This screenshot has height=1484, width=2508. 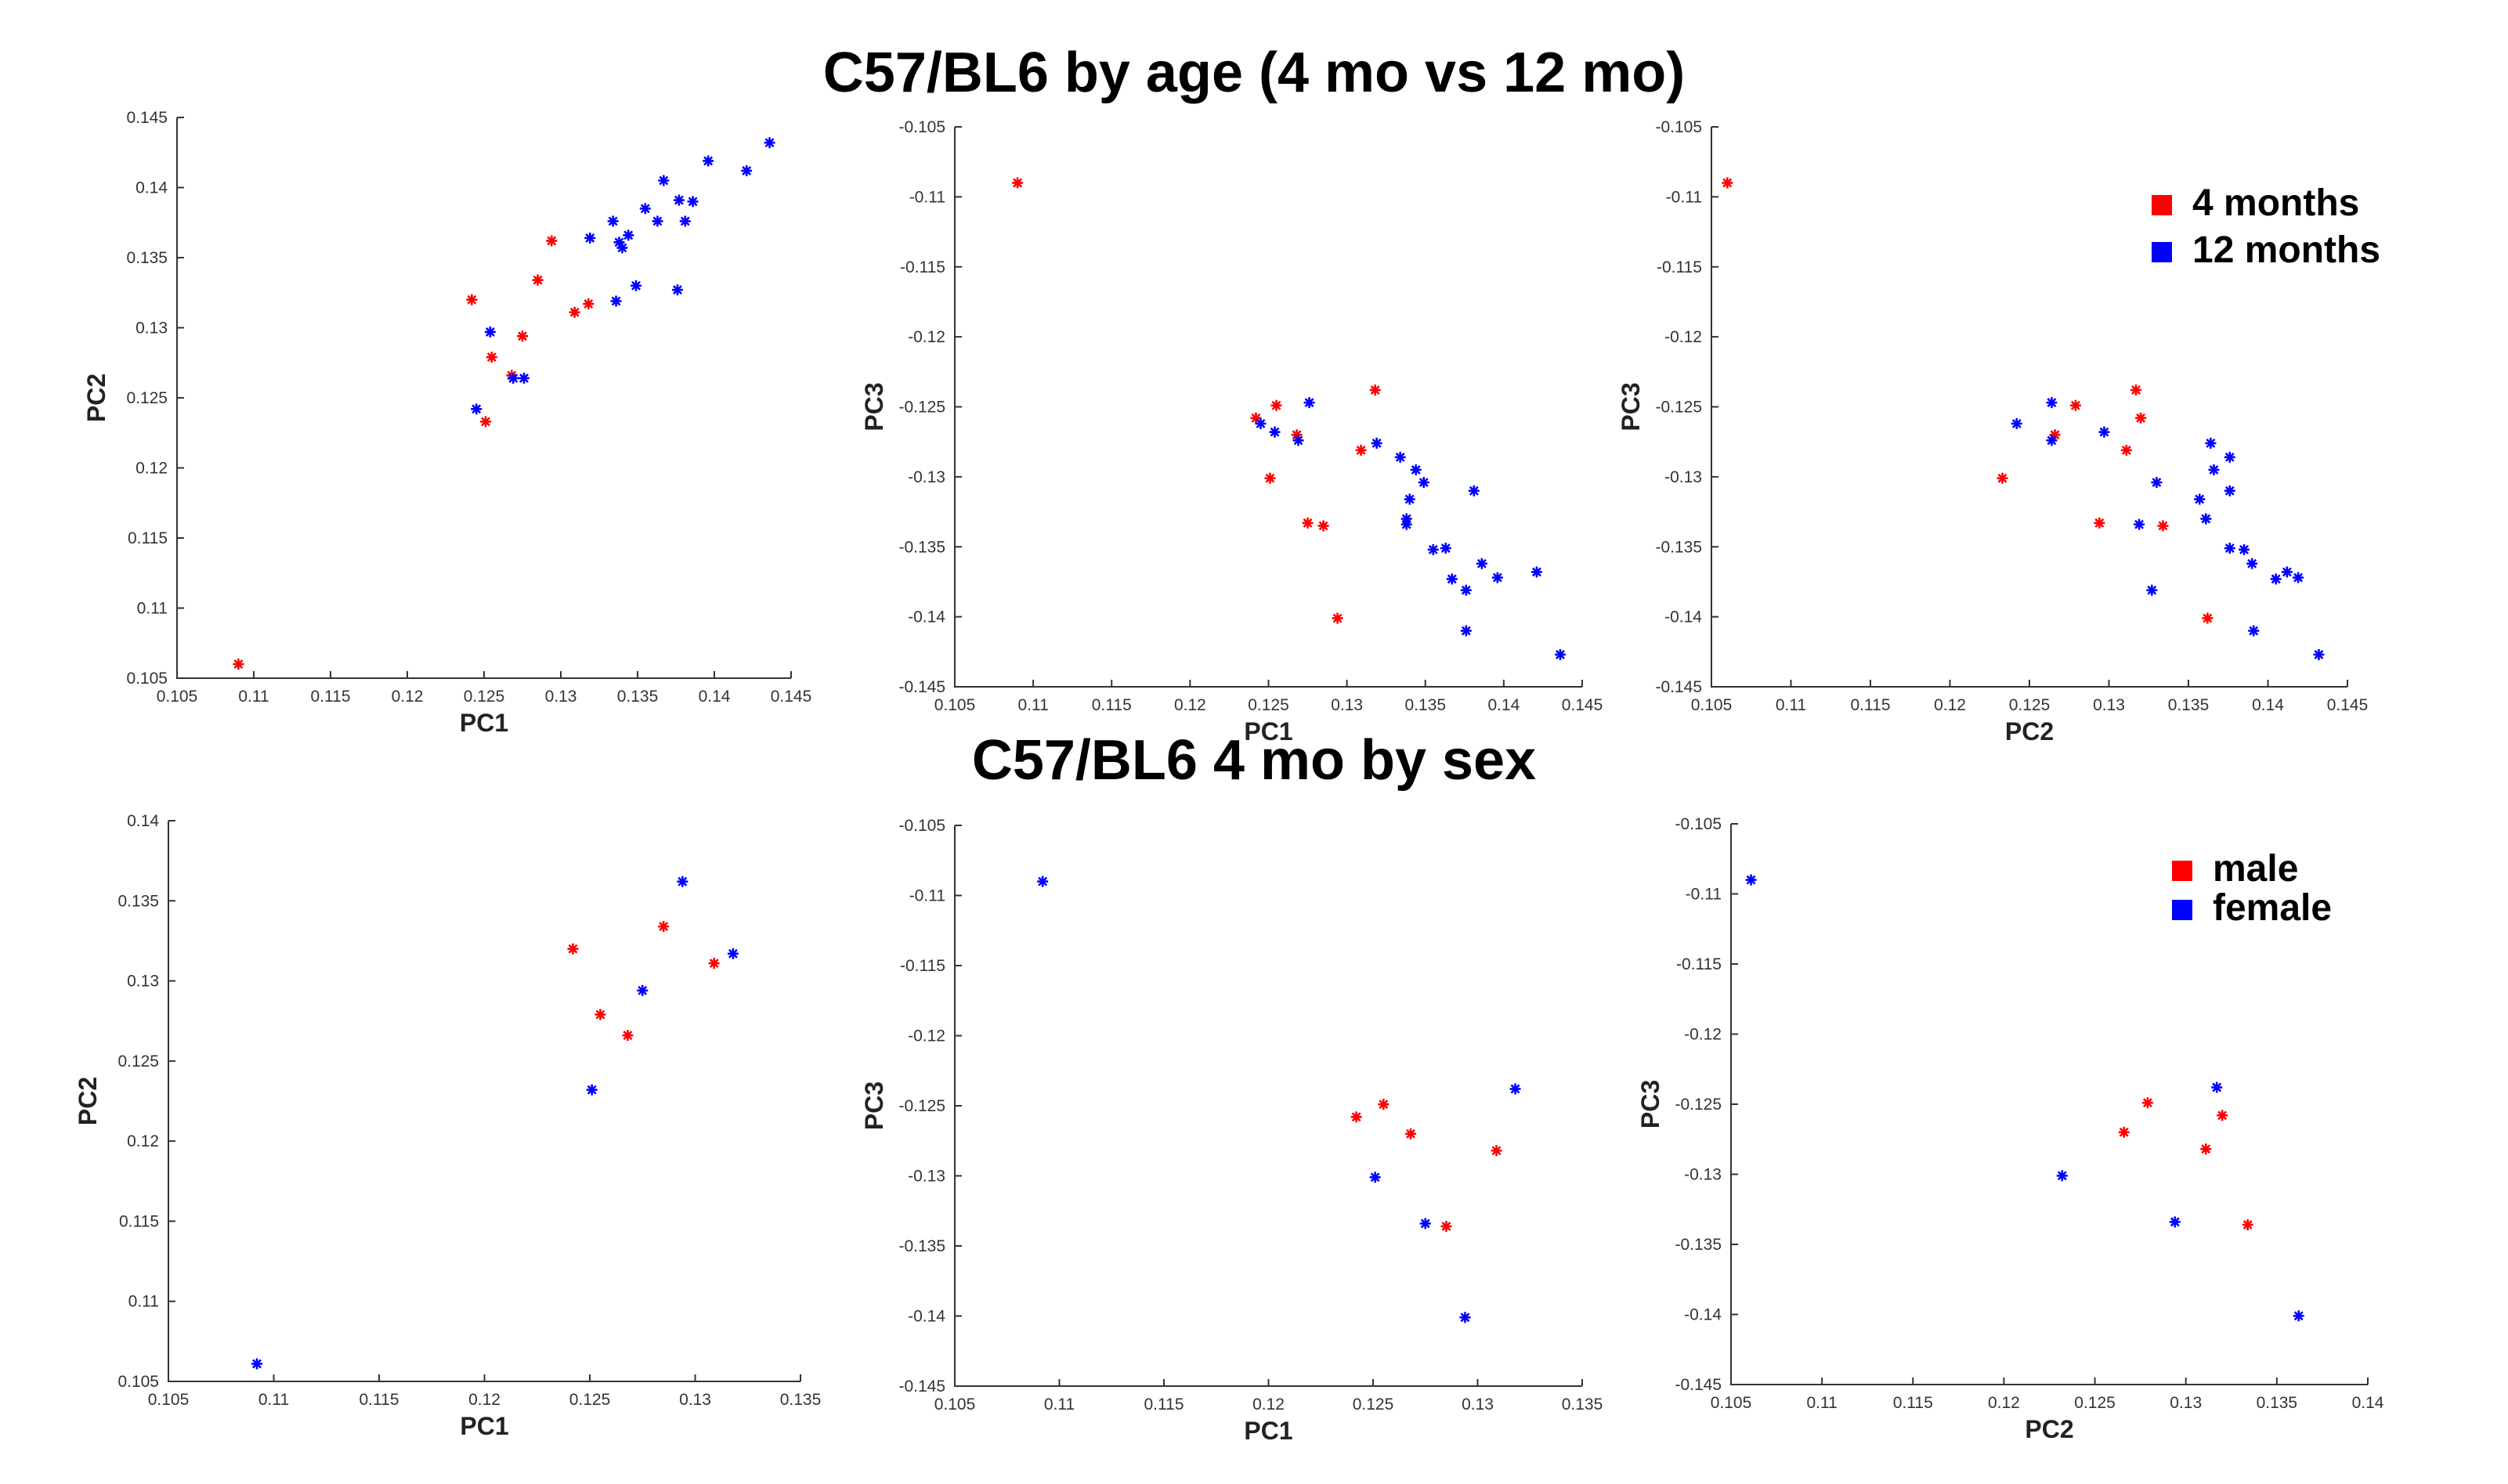 I want to click on x-tick-label: 0.135, so click(x=2189, y=705).